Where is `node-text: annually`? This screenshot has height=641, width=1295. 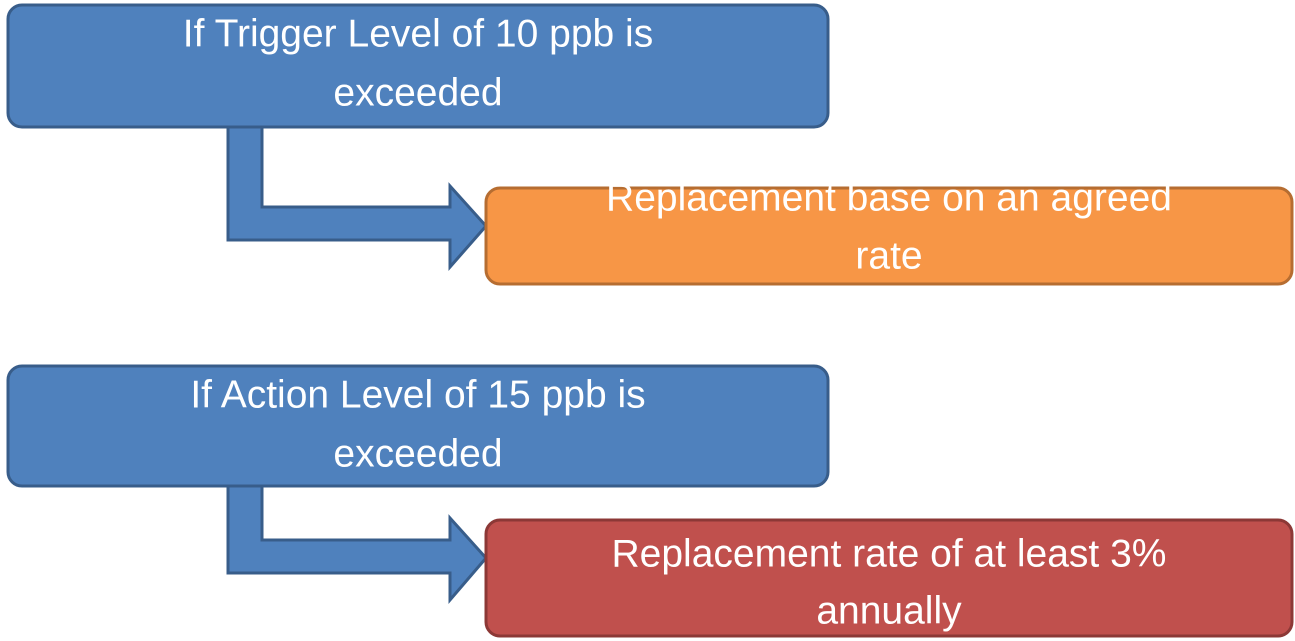
node-text: annually is located at coordinates (889, 610).